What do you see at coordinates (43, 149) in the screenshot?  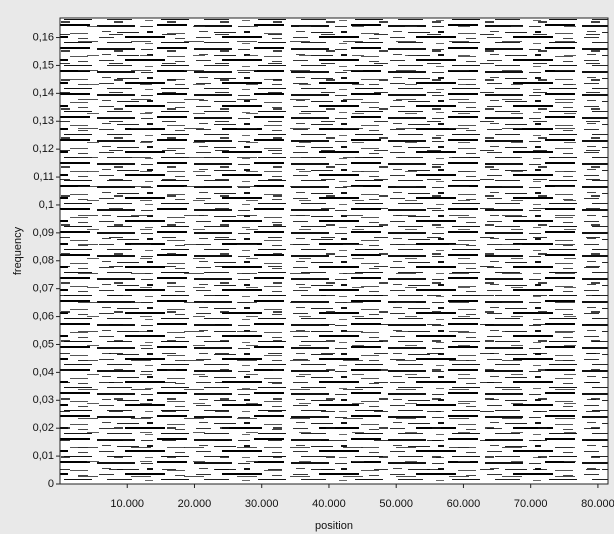 I see `y-tick-label: 0,12` at bounding box center [43, 149].